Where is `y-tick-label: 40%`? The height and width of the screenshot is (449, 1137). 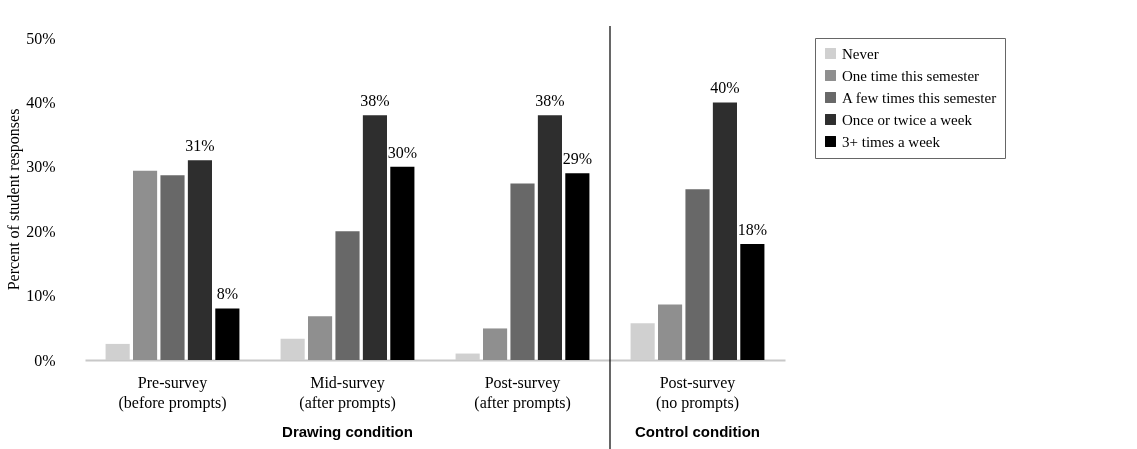
y-tick-label: 40% is located at coordinates (41, 102).